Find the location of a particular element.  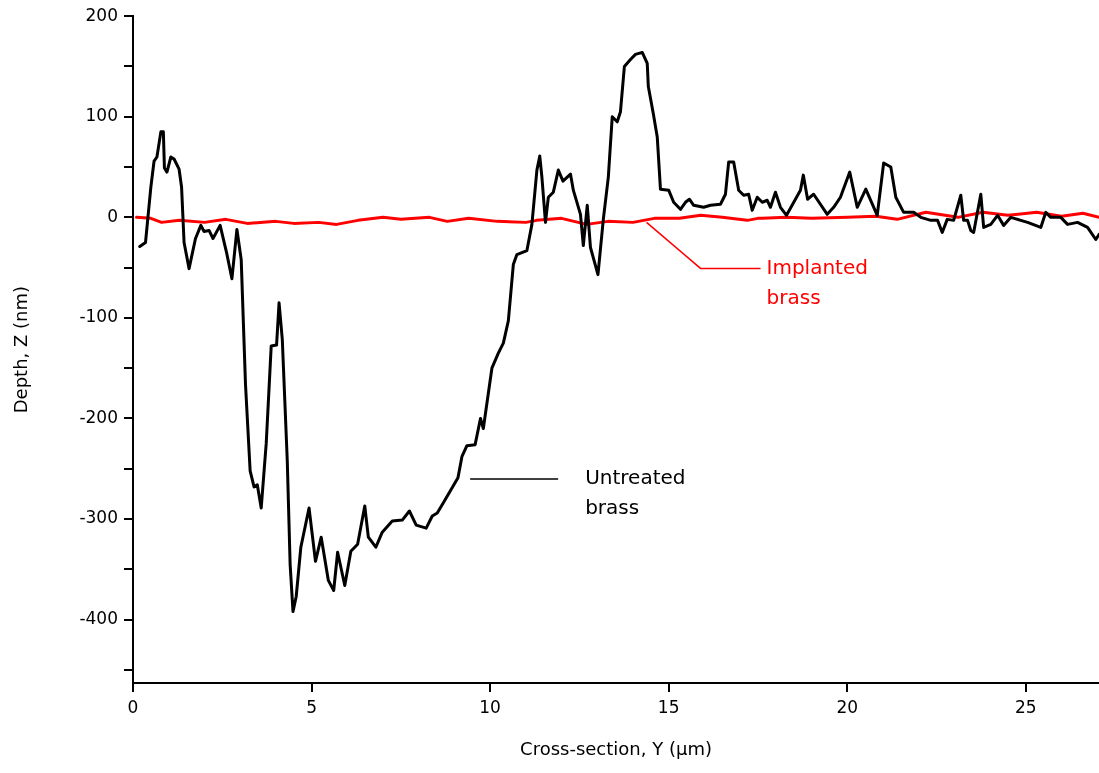

x-axis-title: Cross-section, Y (μm) is located at coordinates (616, 748).